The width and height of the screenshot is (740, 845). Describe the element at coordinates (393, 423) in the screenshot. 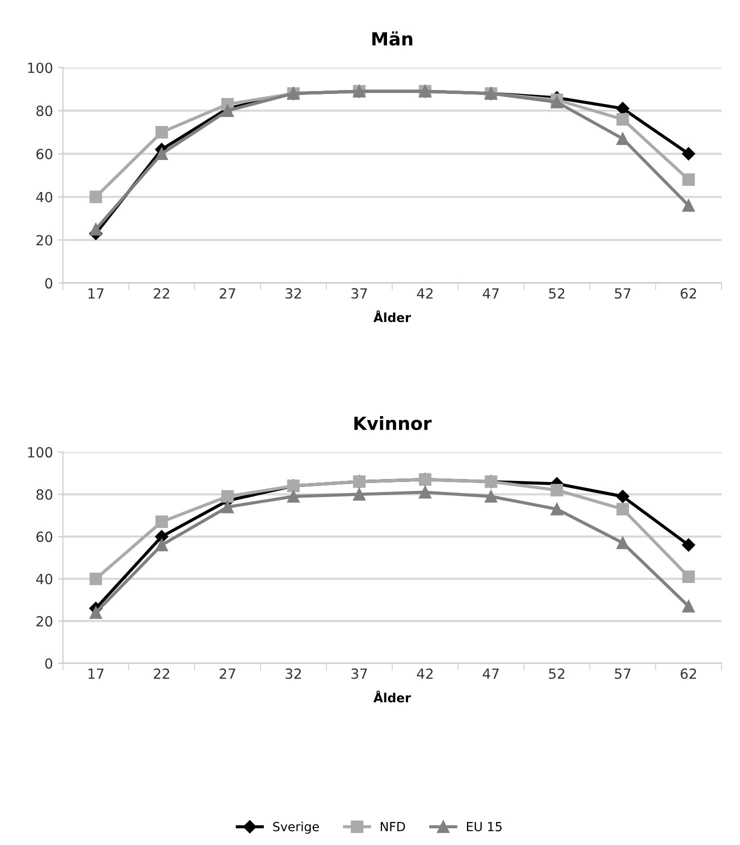

I see `chart-title: Kvinnor` at that location.